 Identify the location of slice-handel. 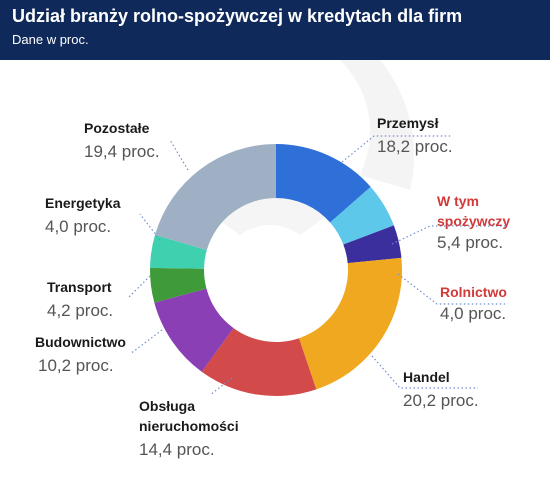
(350, 323).